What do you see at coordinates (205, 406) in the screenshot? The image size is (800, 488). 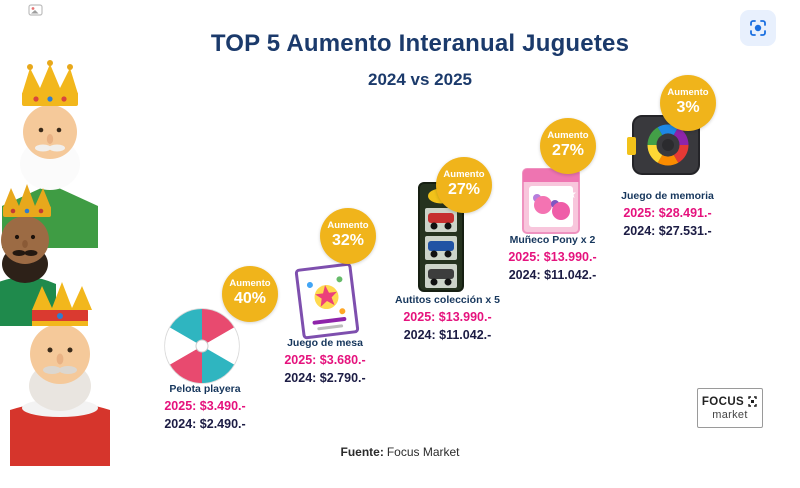 I see `price-2025: 2025: $3.490.-` at bounding box center [205, 406].